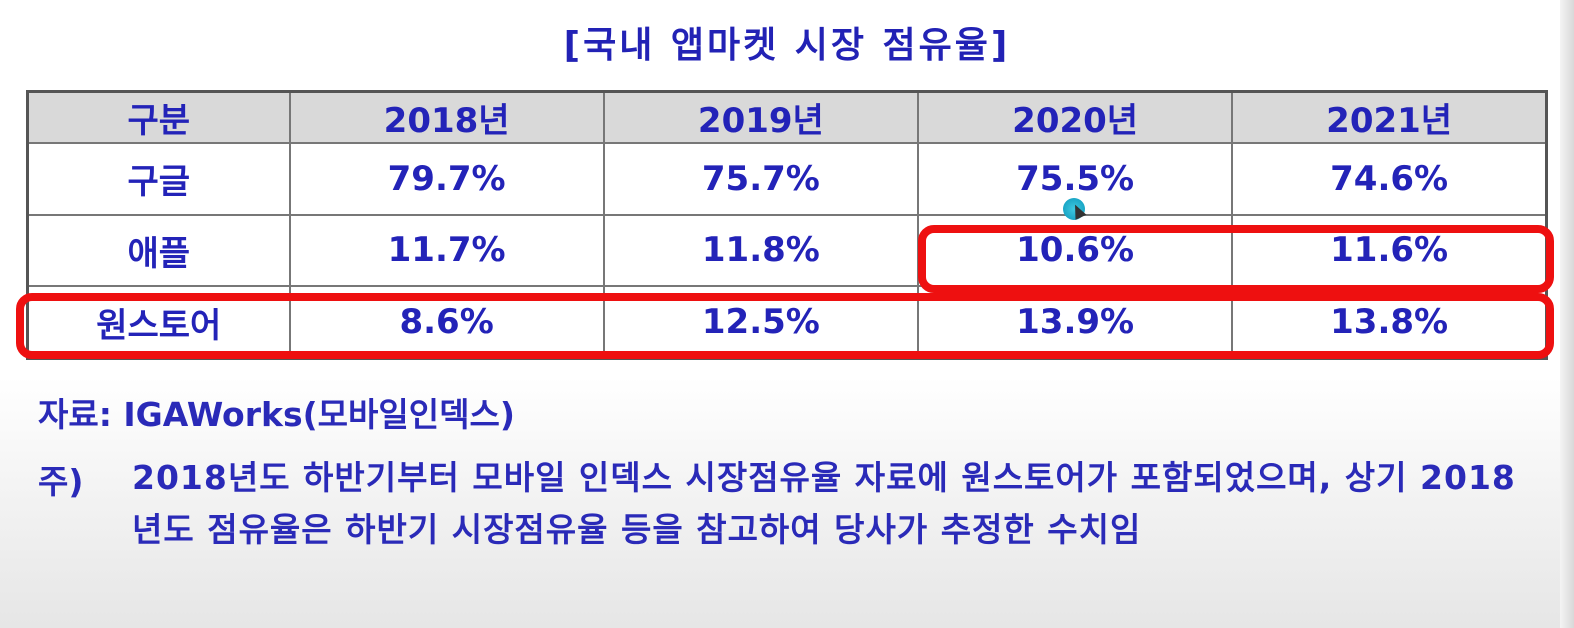 The image size is (1574, 628). What do you see at coordinates (787, 45) in the screenshot?
I see `page-title: [국내 앱마켓 시장 점유율]` at bounding box center [787, 45].